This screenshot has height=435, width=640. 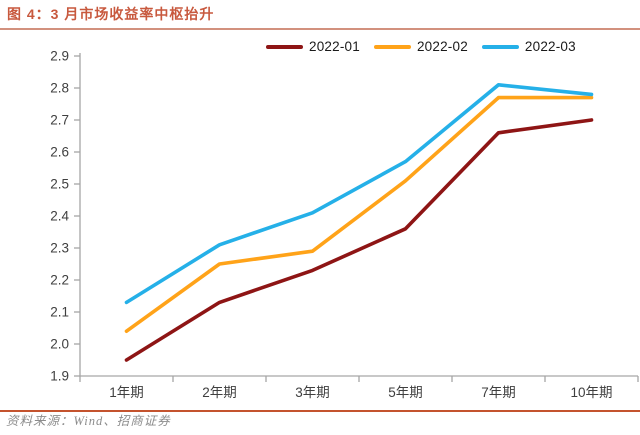 I want to click on y-tick-label: 2.0, so click(x=59, y=344).